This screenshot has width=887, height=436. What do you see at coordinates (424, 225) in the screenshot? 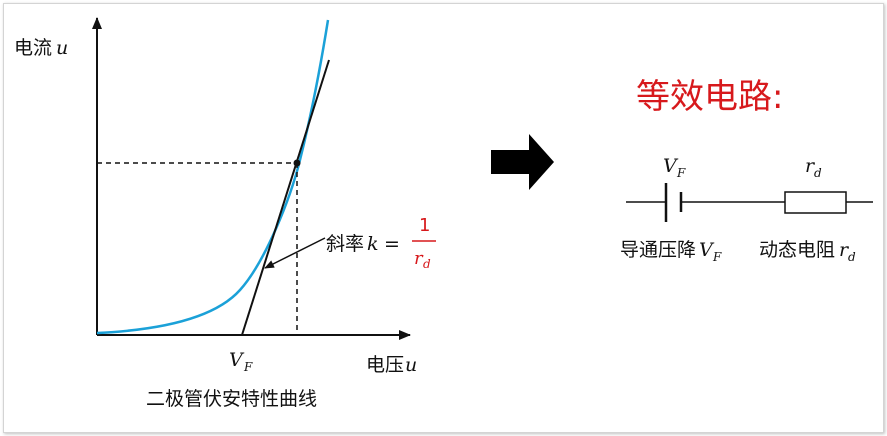
I see `slope-numerator: 1` at bounding box center [424, 225].